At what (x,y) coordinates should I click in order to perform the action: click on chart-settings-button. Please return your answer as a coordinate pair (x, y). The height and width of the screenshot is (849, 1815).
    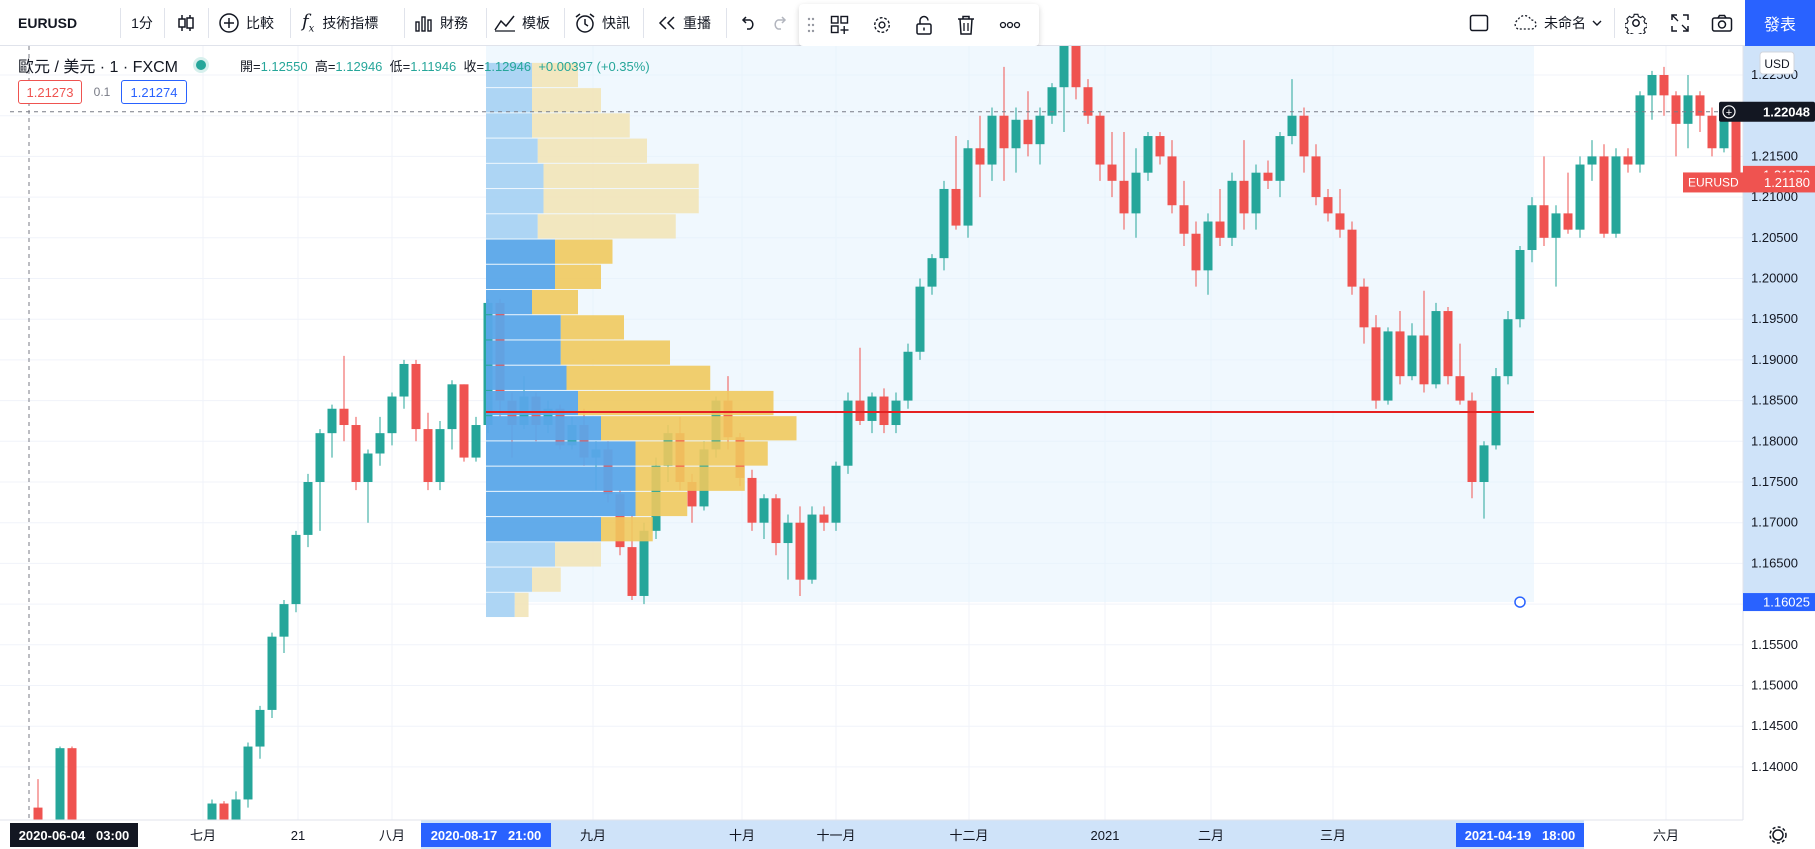
    Looking at the image, I should click on (1778, 835).